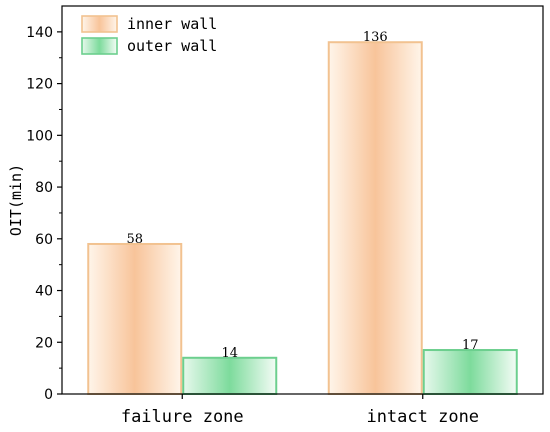  I want to click on y-axis-label: OIT(min), so click(16, 200).